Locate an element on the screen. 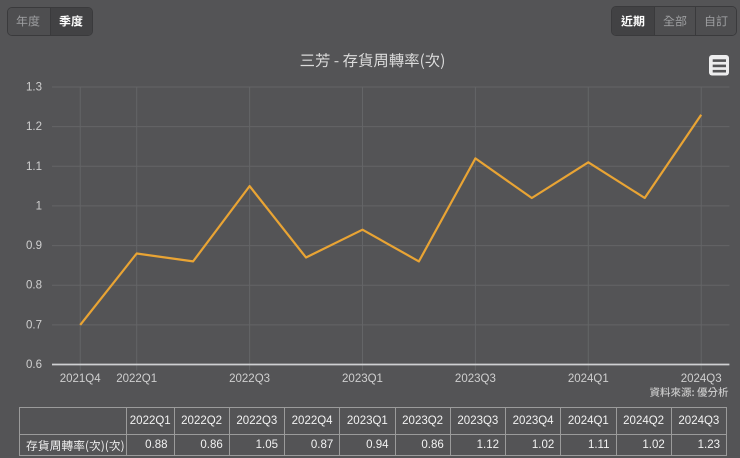 This screenshot has width=740, height=458. svg-text: 0.7 is located at coordinates (34, 325).